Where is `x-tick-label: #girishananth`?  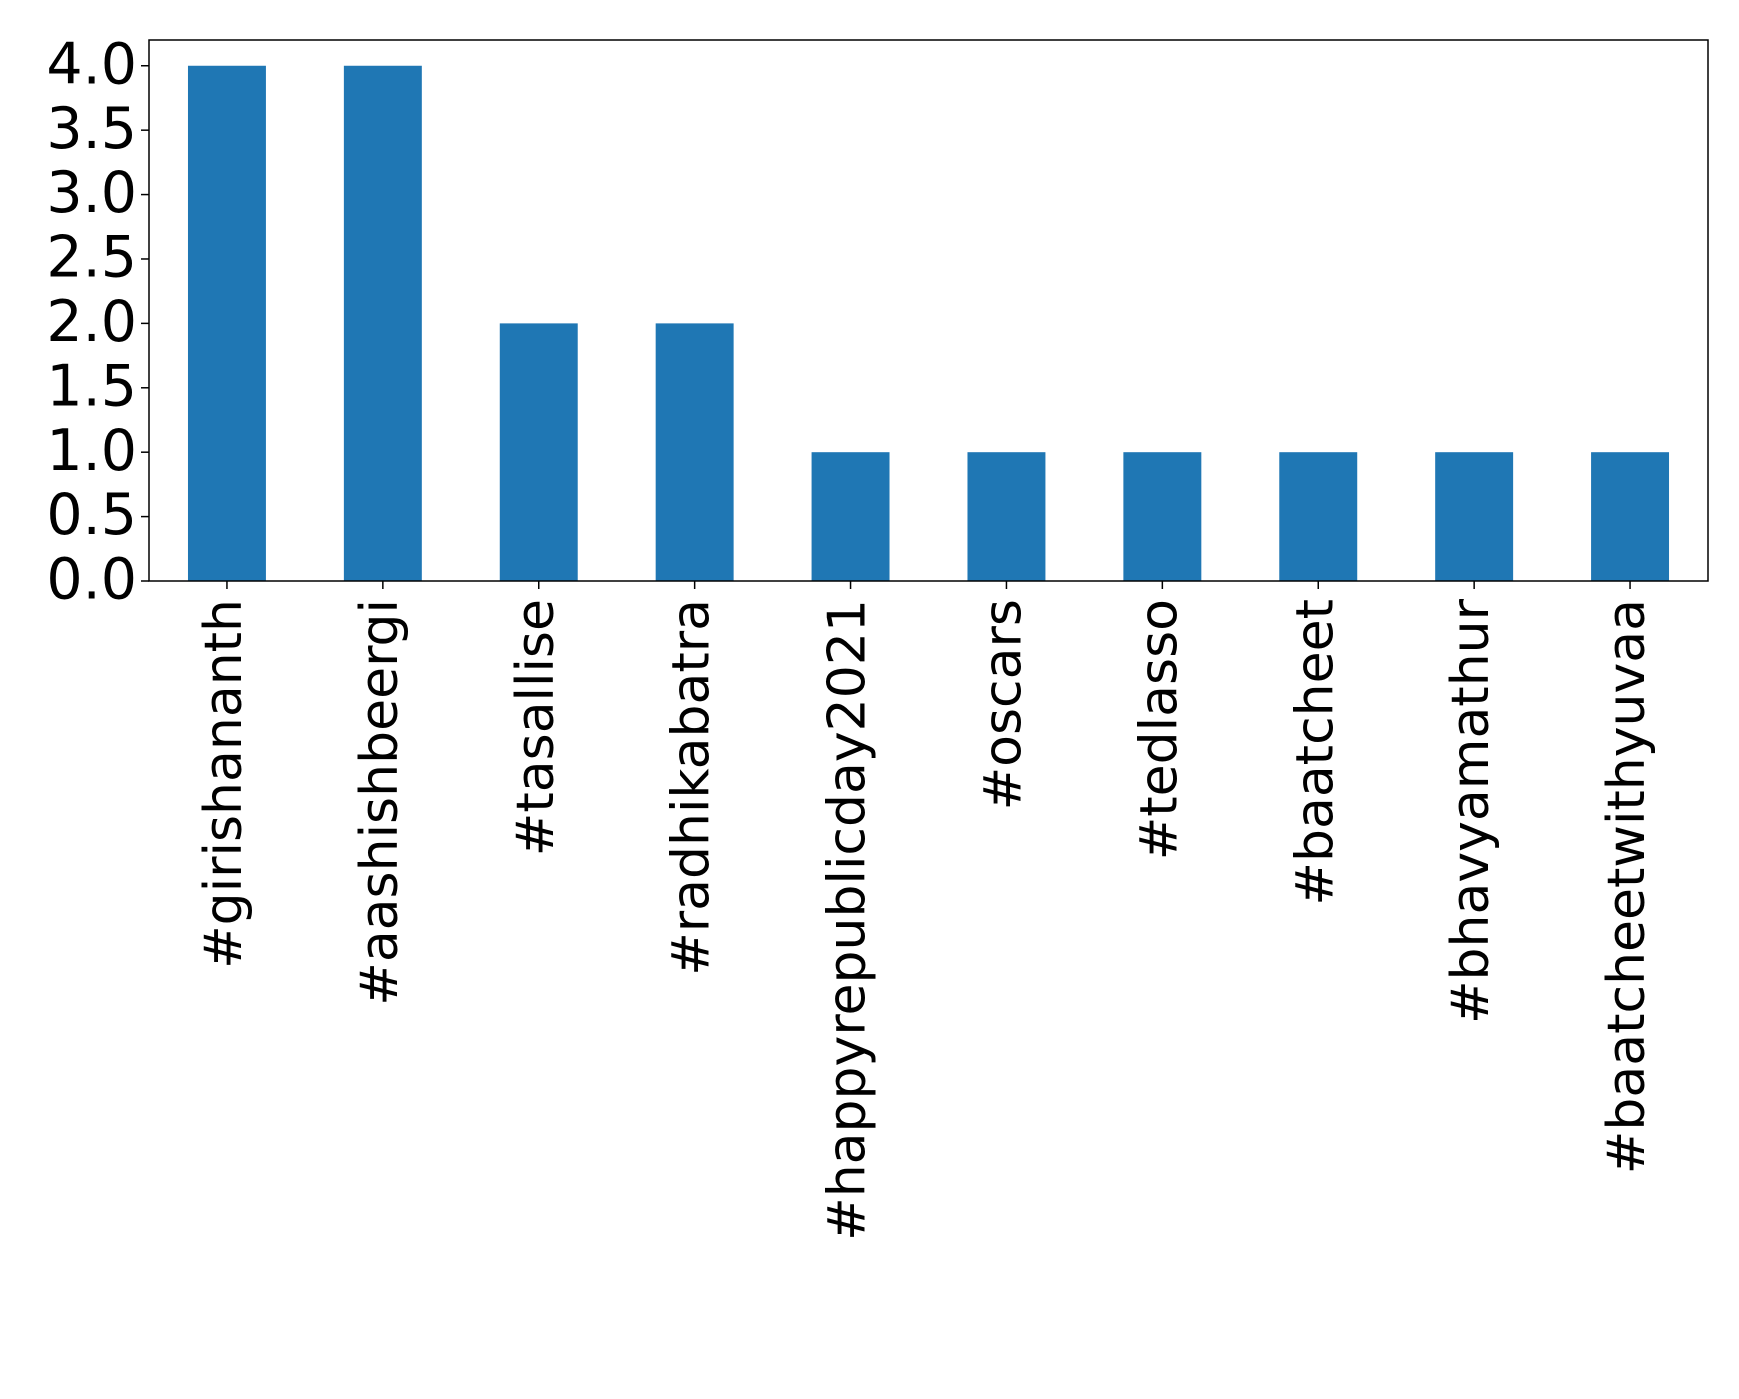 x-tick-label: #girishananth is located at coordinates (224, 784).